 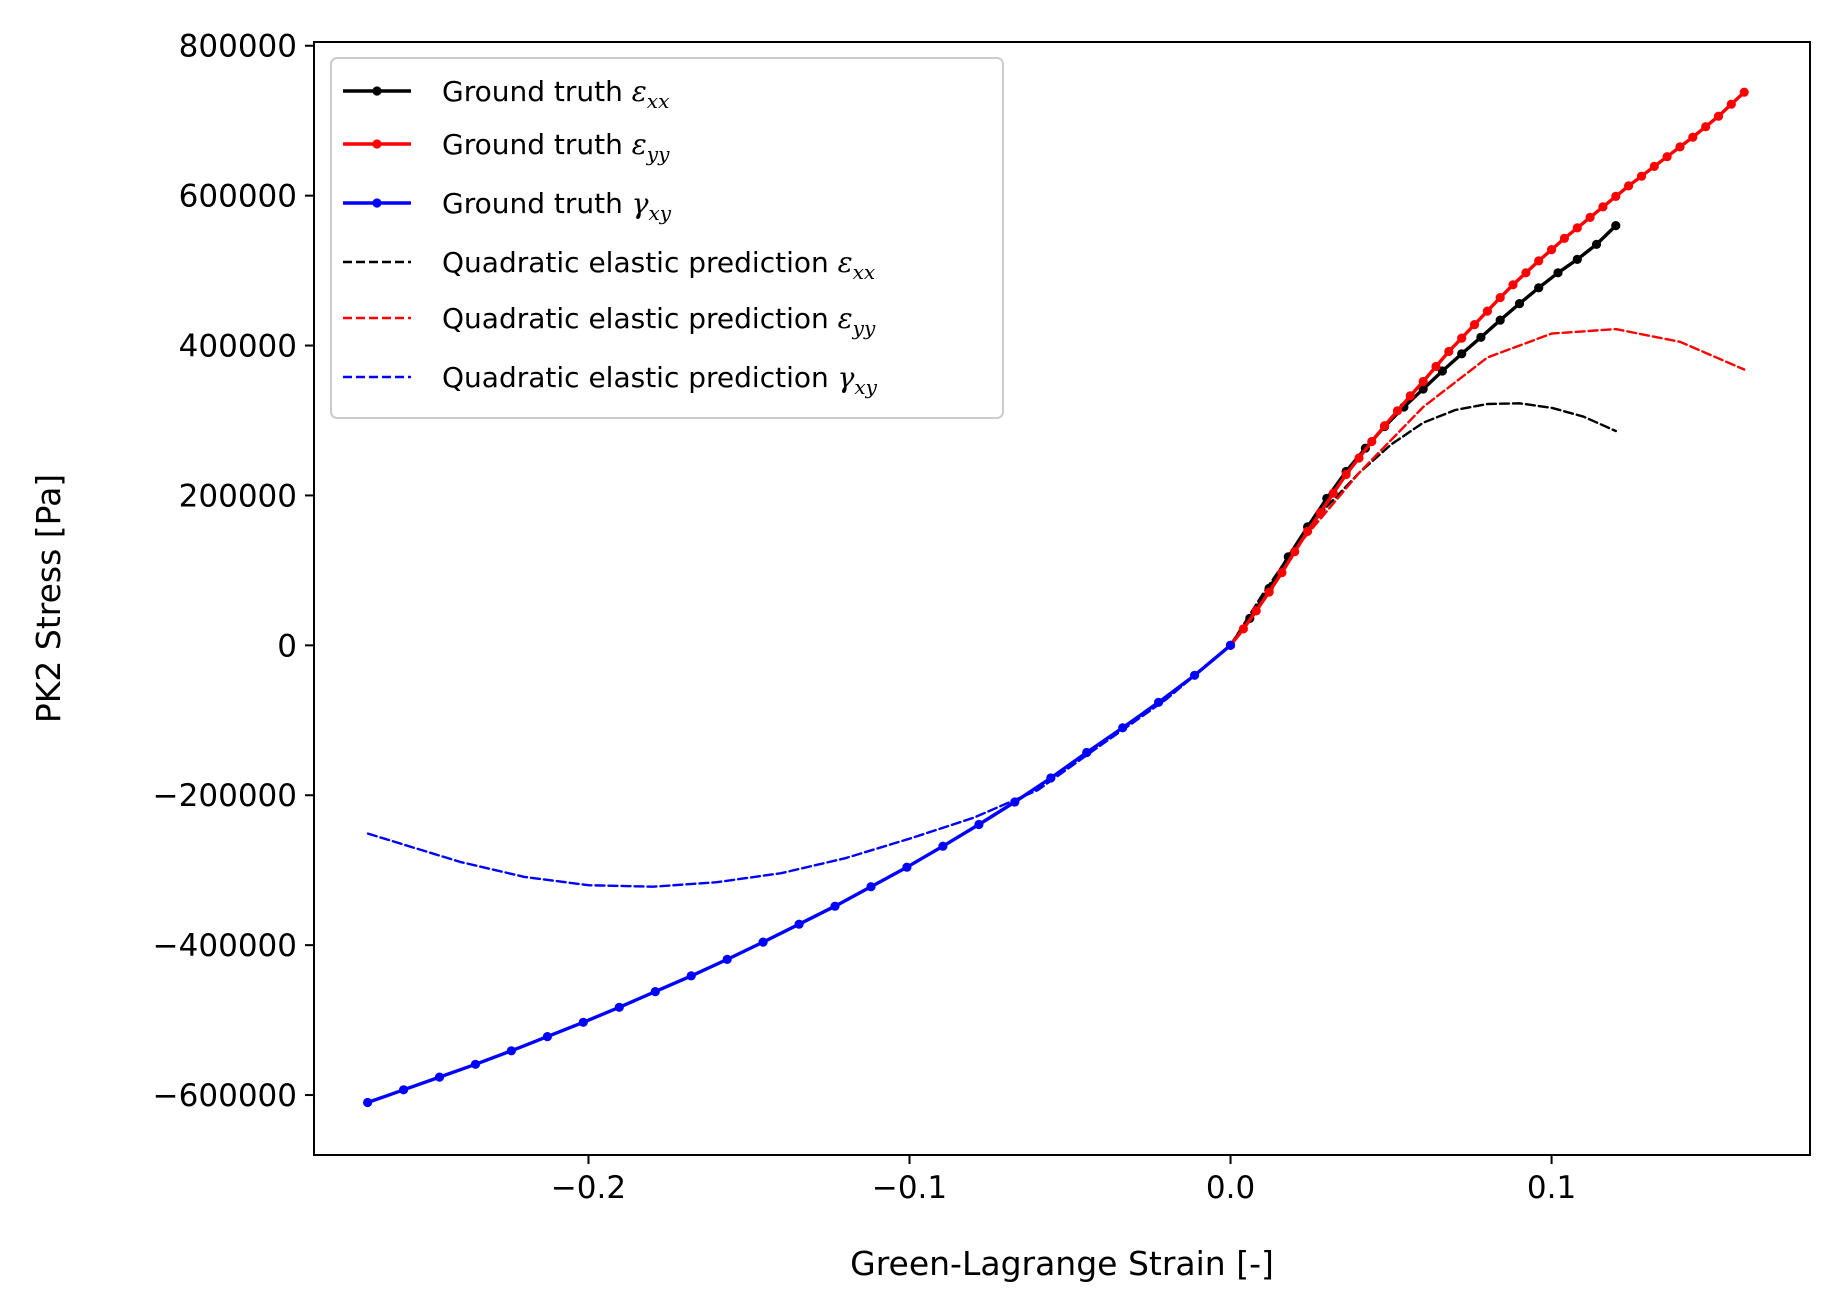 I want to click on legend-box, so click(x=667, y=238).